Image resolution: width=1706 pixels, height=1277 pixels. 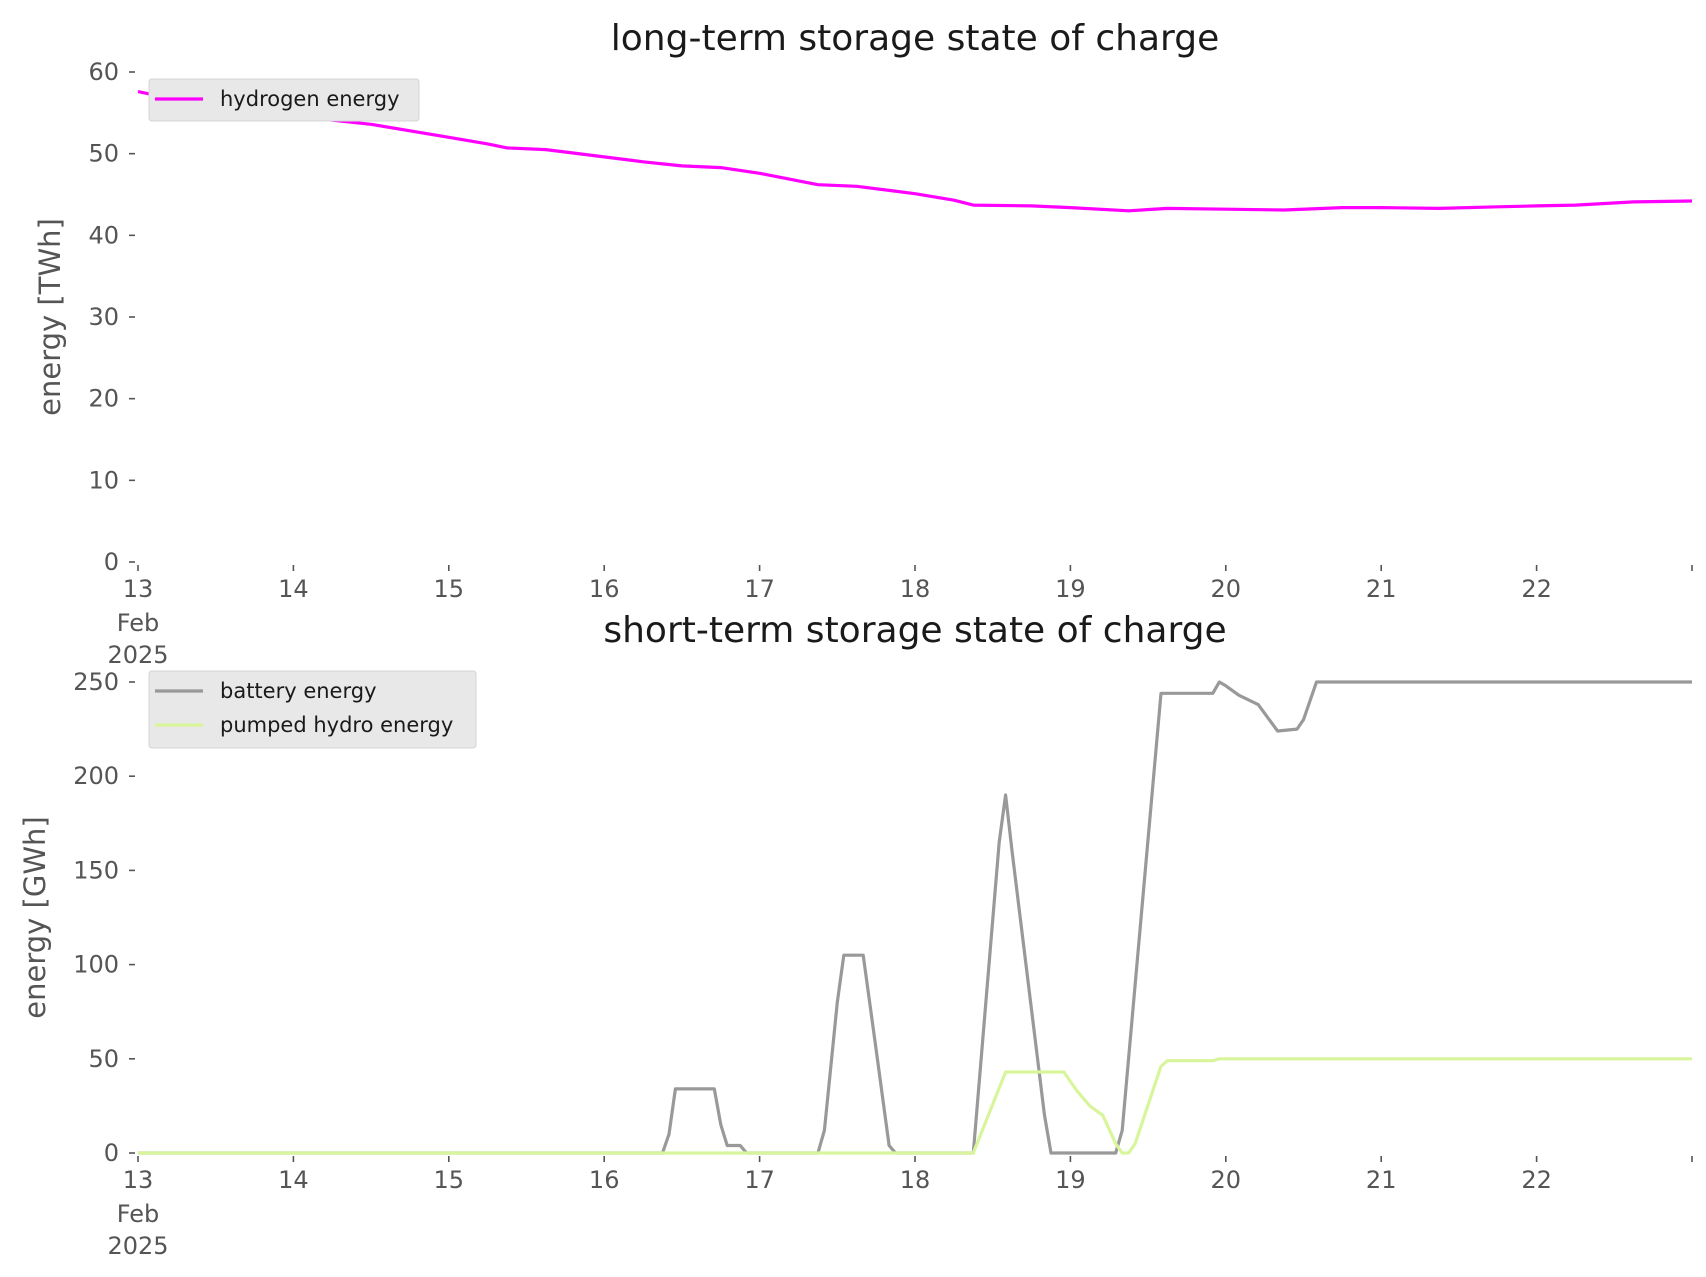 I want to click on legend-label: battery energy, so click(x=298, y=691).